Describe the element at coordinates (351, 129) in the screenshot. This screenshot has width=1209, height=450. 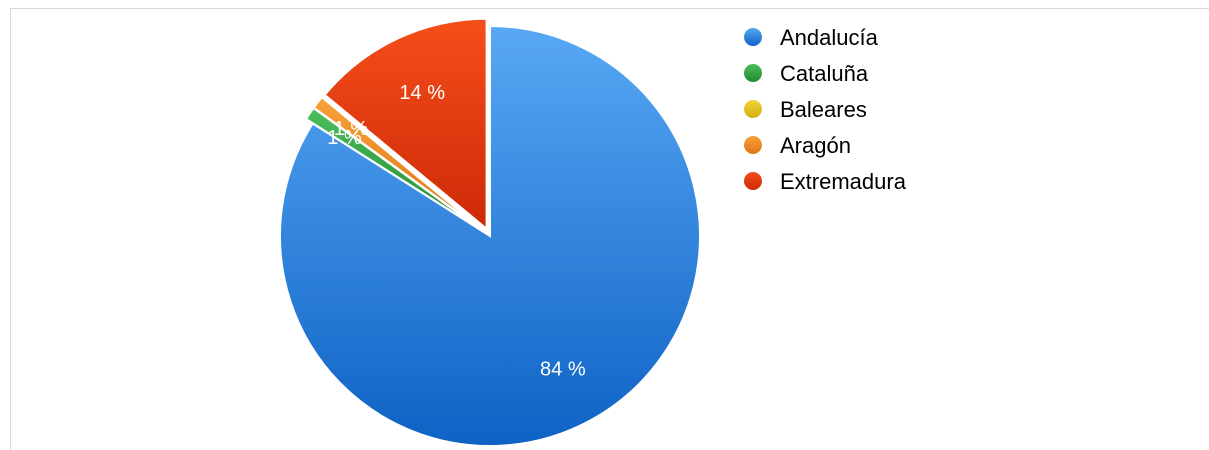
I see `data-label-aragon: 1 %` at that location.